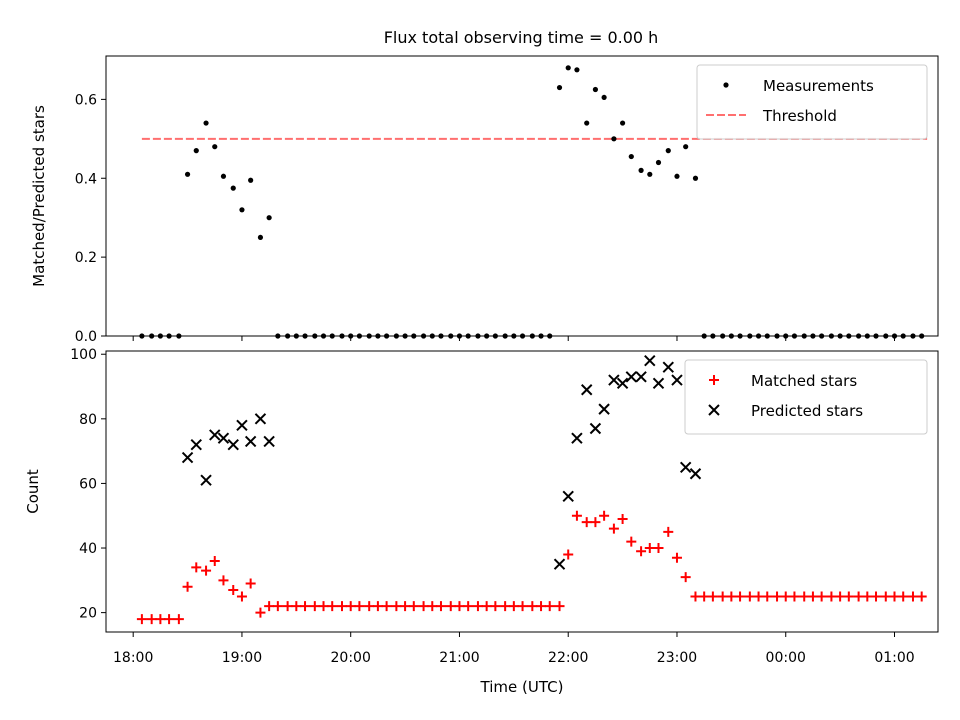 This screenshot has height=720, width=960. What do you see at coordinates (351, 658) in the screenshot?
I see `x-tick-label: 20:00` at bounding box center [351, 658].